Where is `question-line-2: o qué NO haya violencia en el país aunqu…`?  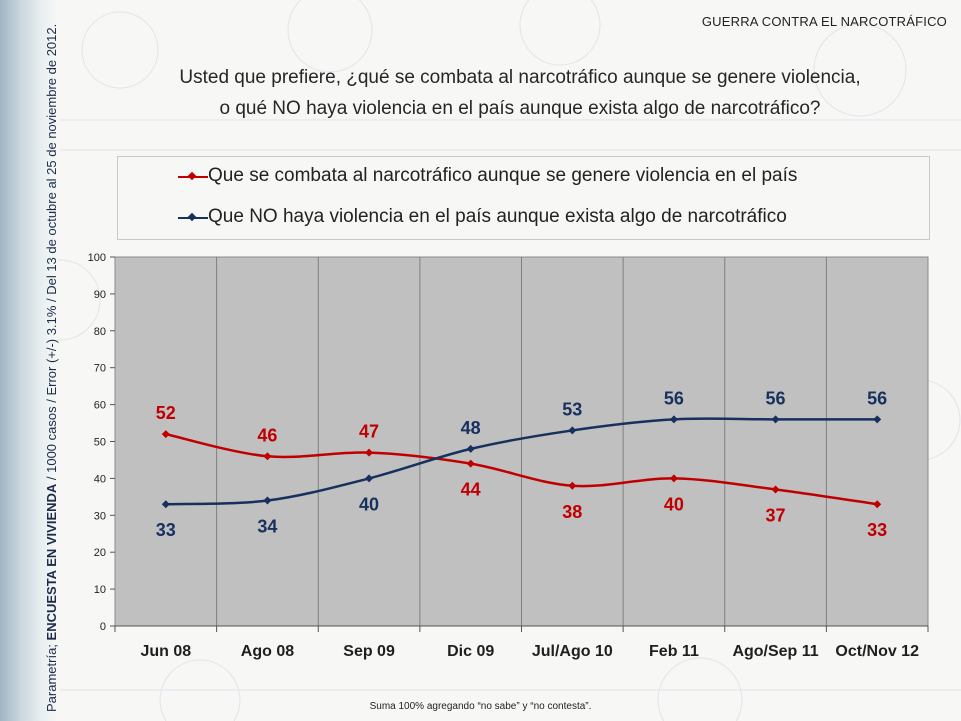 question-line-2: o qué NO haya violencia en el país aunqu… is located at coordinates (520, 108).